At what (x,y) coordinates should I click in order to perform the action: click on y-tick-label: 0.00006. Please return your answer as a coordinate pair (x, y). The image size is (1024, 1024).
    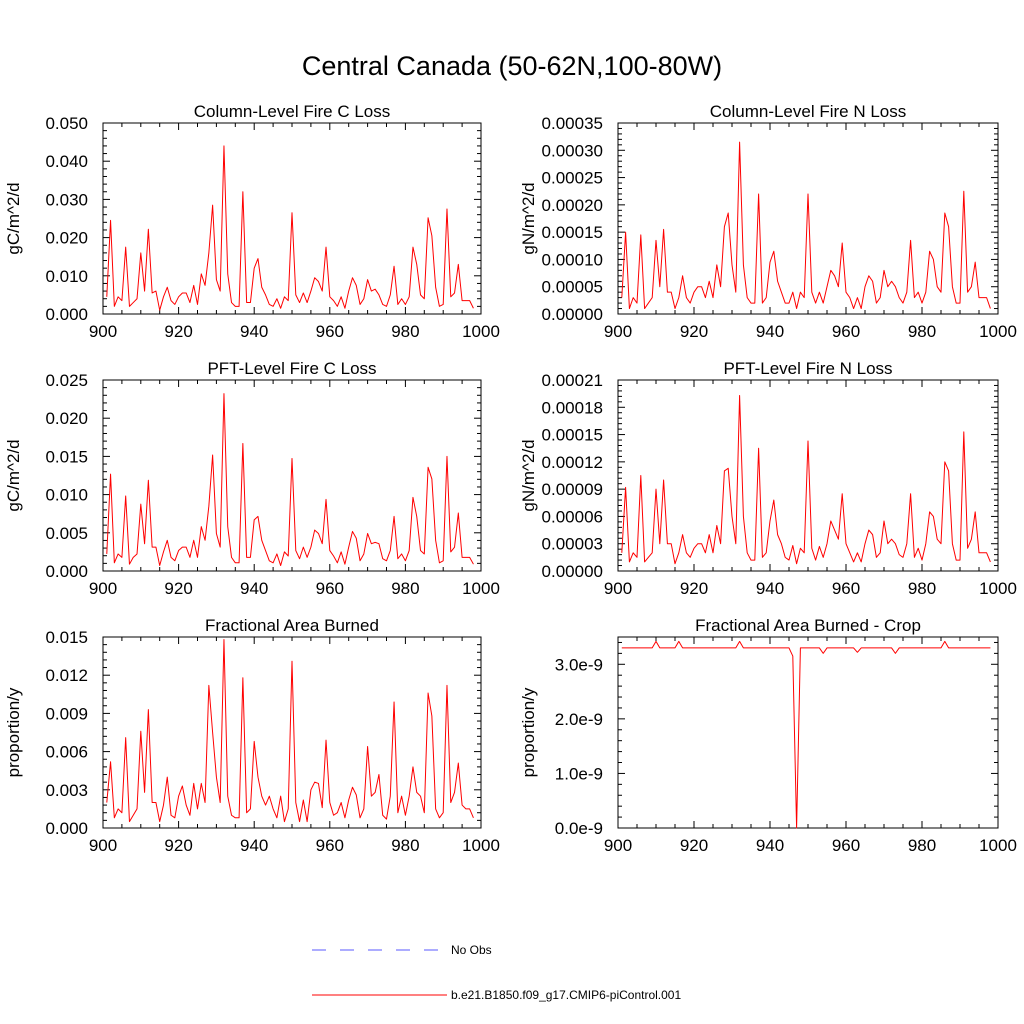
    Looking at the image, I should click on (572, 516).